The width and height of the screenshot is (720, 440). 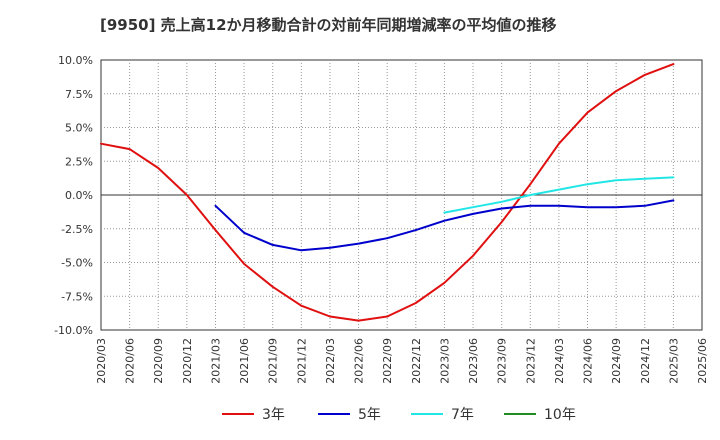 What do you see at coordinates (79, 94) in the screenshot?
I see `y-tick-label: 7.5%` at bounding box center [79, 94].